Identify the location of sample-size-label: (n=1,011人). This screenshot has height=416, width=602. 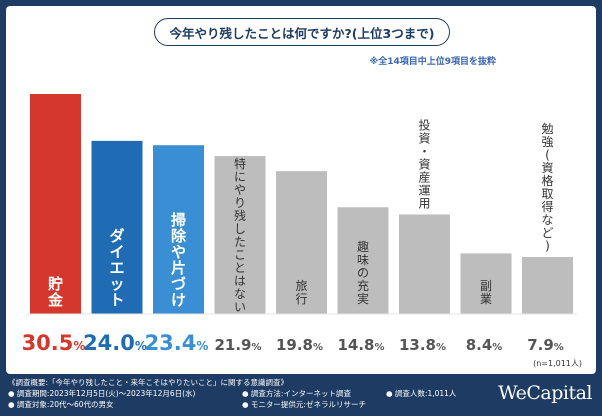
(557, 363).